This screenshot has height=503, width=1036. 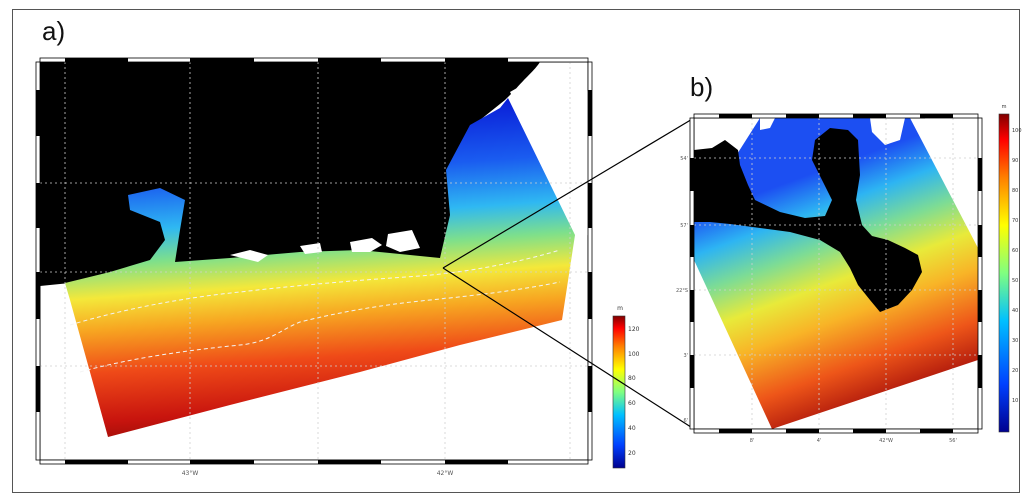 What do you see at coordinates (685, 356) in the screenshot?
I see `panel-b-lat-tick: 3'` at bounding box center [685, 356].